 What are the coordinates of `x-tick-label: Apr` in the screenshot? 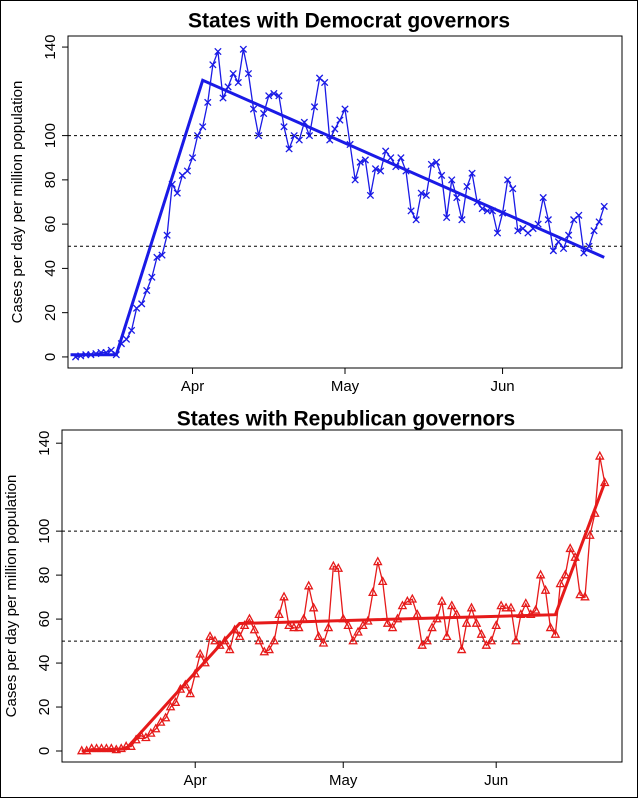 It's located at (192, 386).